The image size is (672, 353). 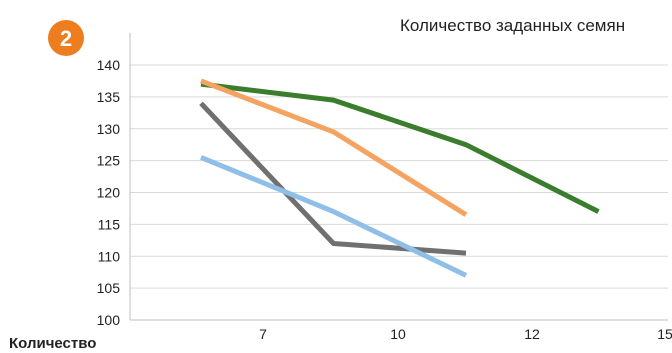 I want to click on y-axis-ticks: 100 105 110 115 120 125 130 135 140, so click(x=109, y=192).